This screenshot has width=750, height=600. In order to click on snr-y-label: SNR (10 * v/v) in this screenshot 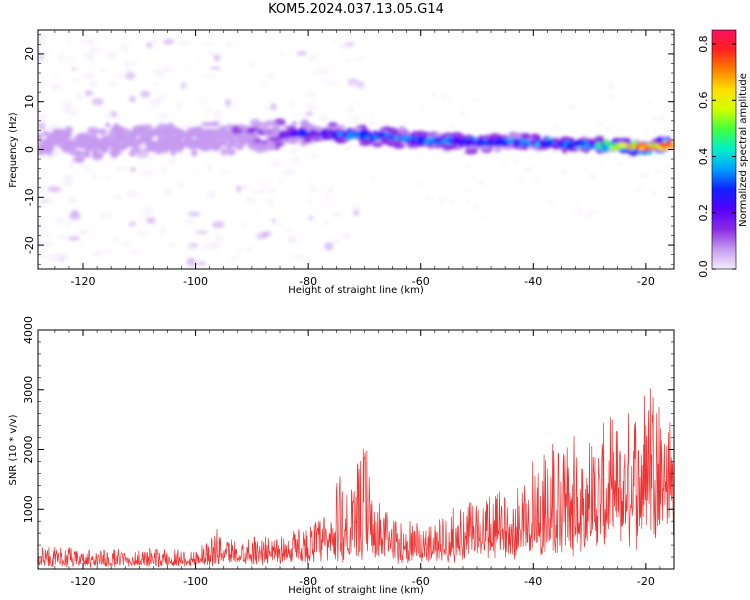, I will do `click(13, 449)`.